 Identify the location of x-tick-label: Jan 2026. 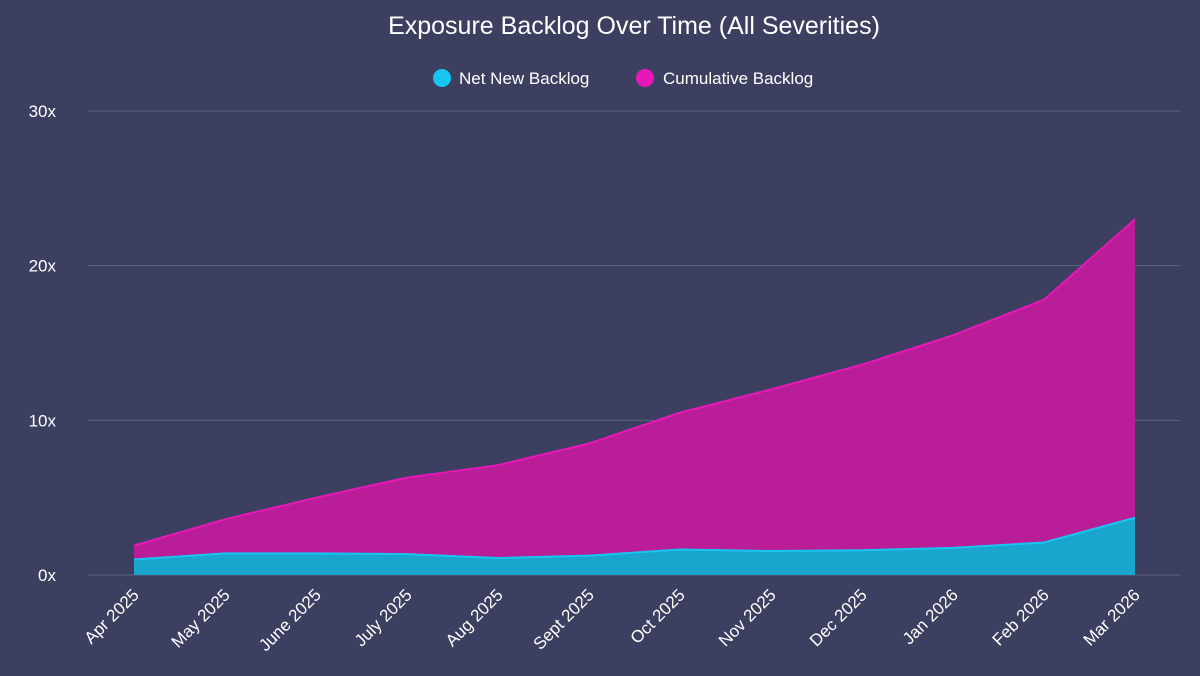
(930, 616).